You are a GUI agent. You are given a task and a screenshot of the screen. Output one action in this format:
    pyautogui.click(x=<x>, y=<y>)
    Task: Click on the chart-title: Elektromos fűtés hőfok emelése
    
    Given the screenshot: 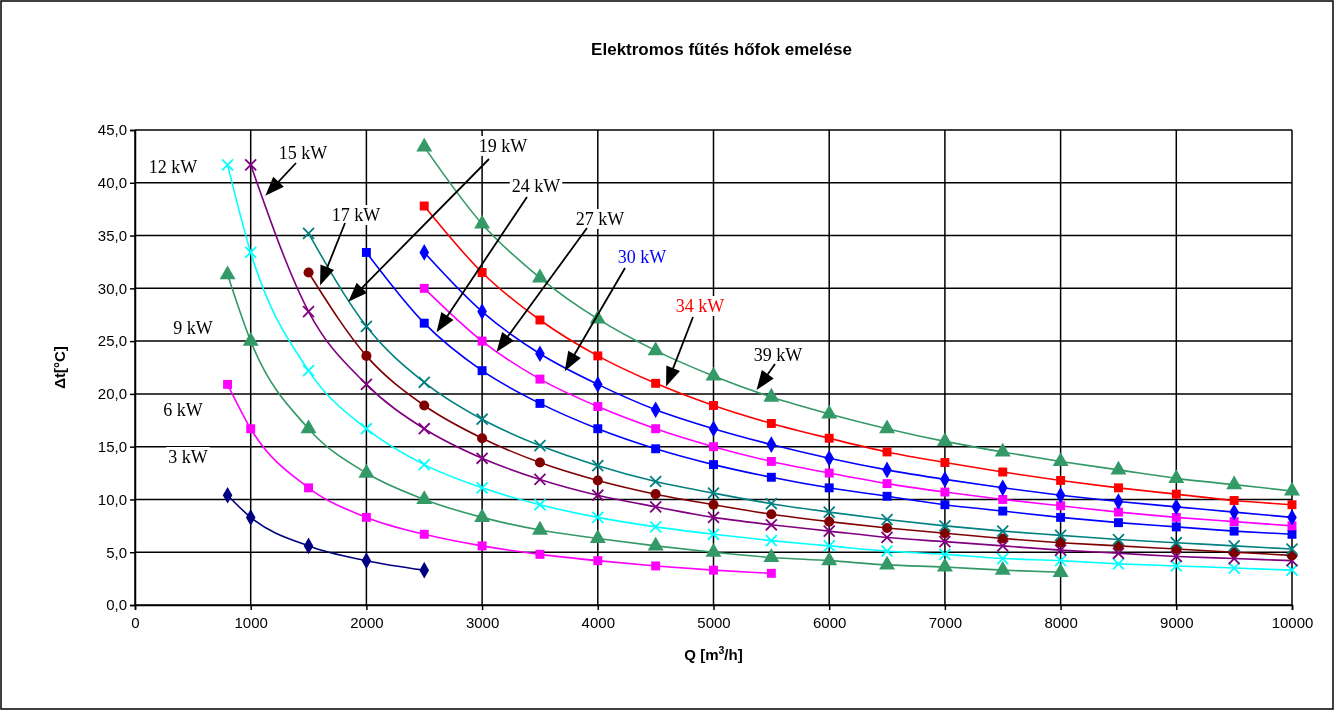 What is the action you would take?
    pyautogui.click(x=721, y=49)
    